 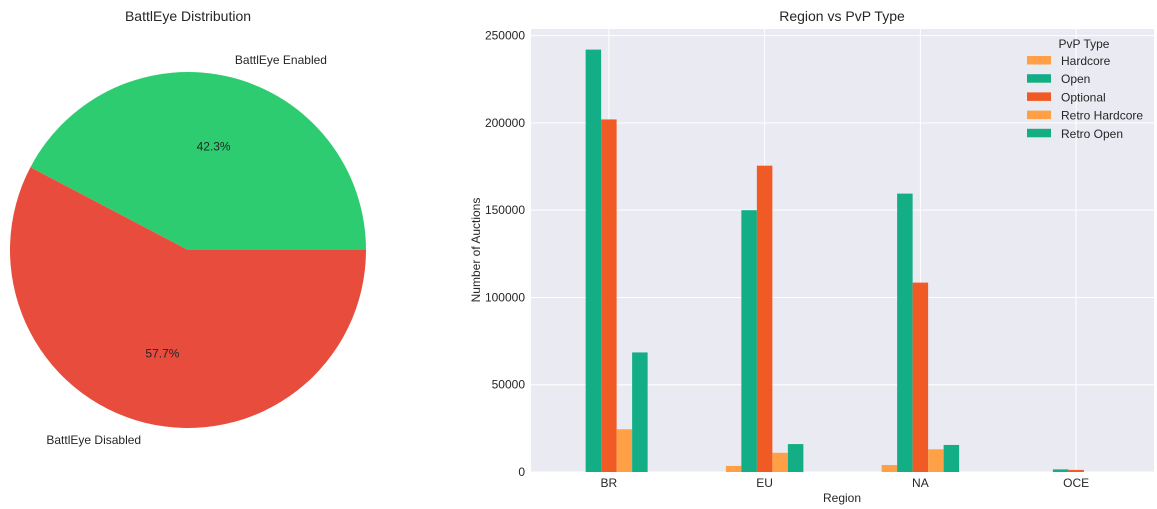 I want to click on legend-swatch-retro-open, so click(x=1039, y=133).